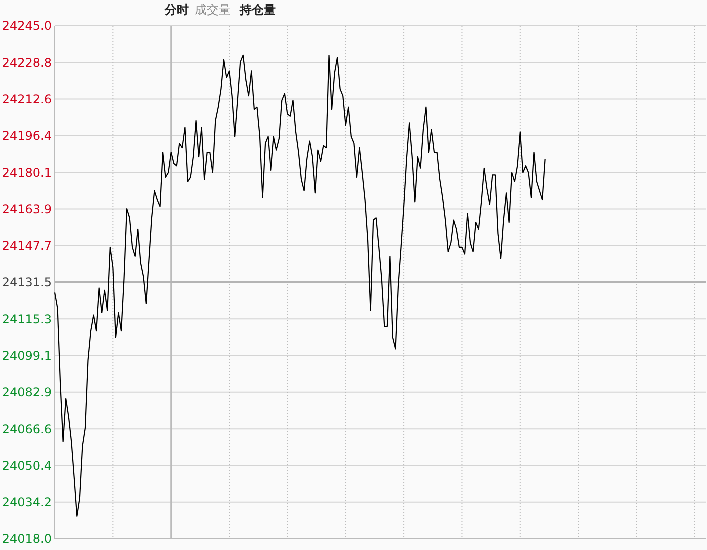  Describe the element at coordinates (27, 393) in the screenshot. I see `y-tick-label: 24082.9` at that location.